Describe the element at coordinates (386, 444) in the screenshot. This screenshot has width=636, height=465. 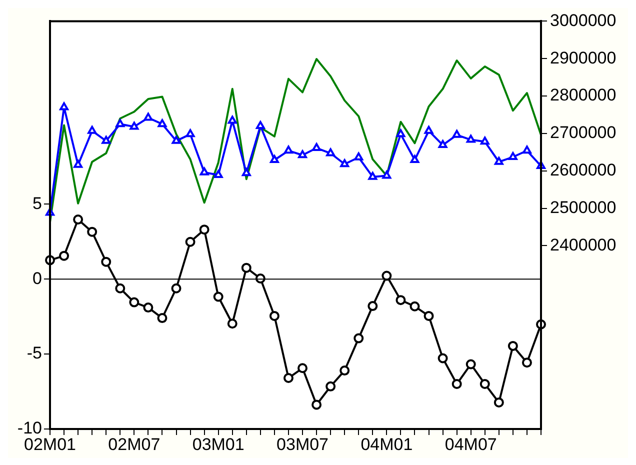
I see `x-tick-label: 04M01` at that location.